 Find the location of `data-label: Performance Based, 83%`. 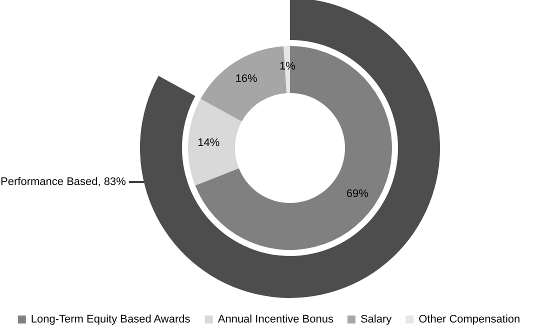

data-label: Performance Based, 83% is located at coordinates (63, 182).